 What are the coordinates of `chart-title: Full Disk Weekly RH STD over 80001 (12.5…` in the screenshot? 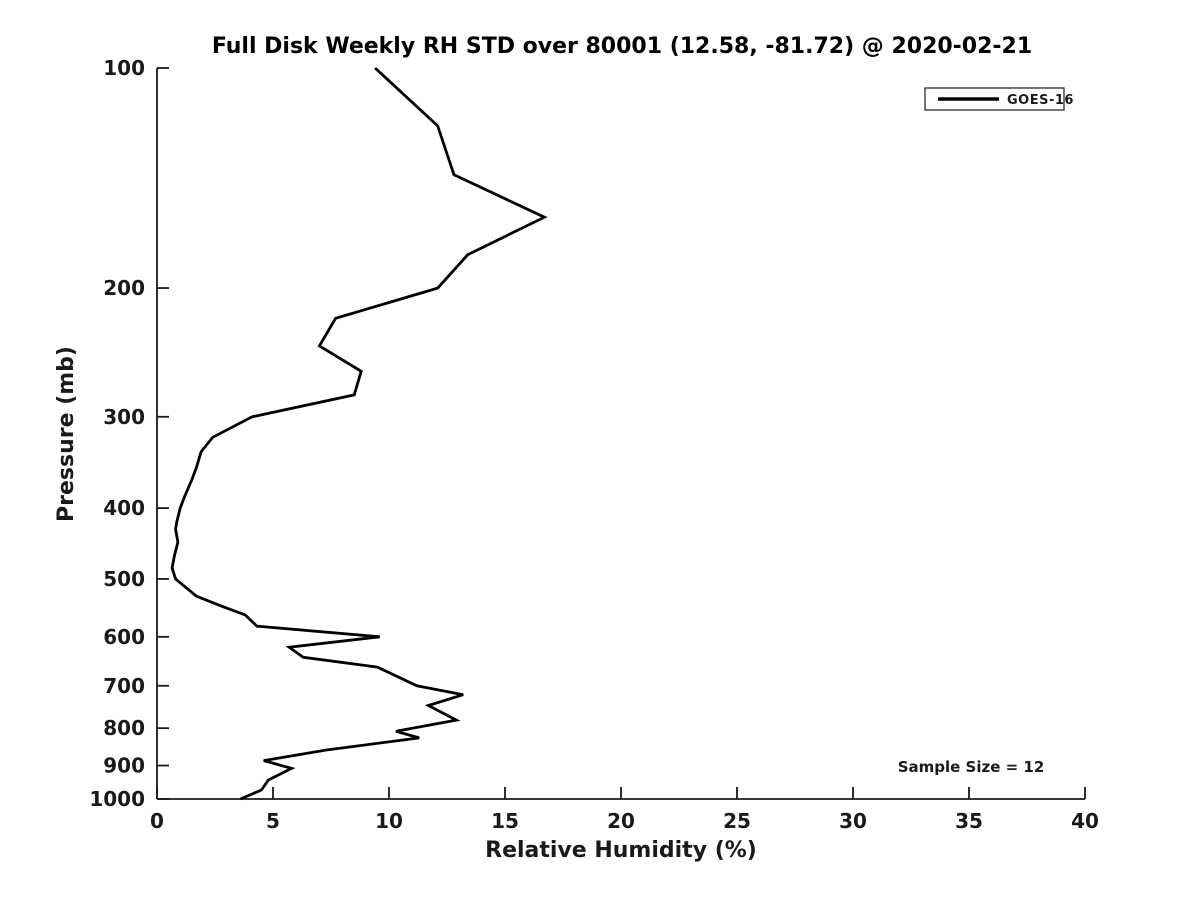 It's located at (622, 46).